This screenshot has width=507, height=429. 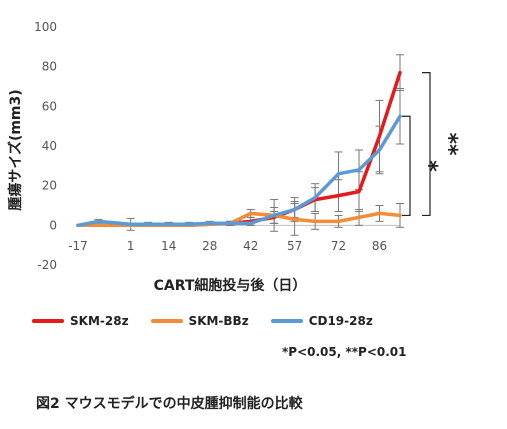 I want to click on x-tick-label: 57, so click(x=294, y=246).